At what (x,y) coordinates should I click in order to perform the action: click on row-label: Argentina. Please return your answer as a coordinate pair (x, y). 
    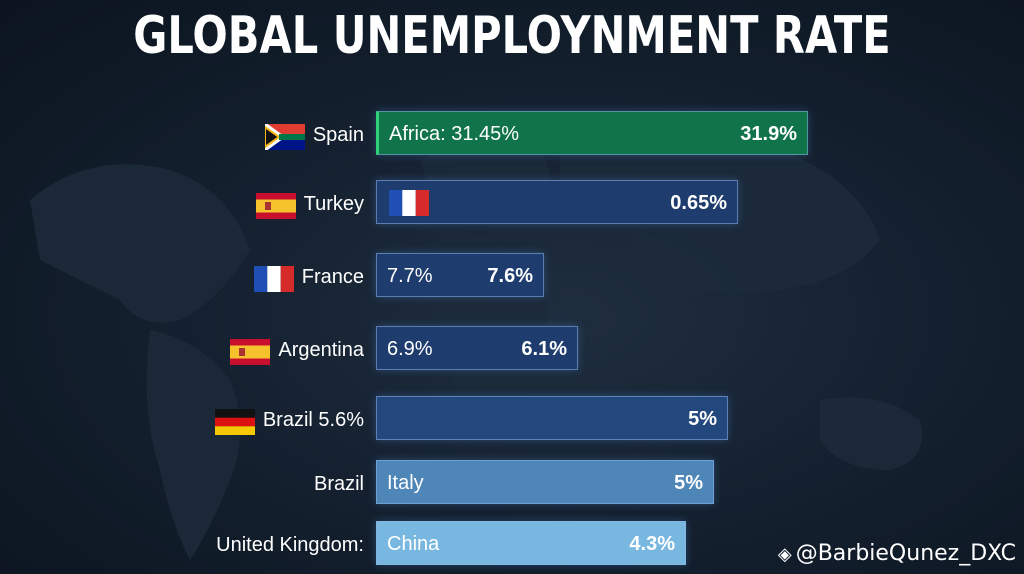
    Looking at the image, I should click on (321, 350).